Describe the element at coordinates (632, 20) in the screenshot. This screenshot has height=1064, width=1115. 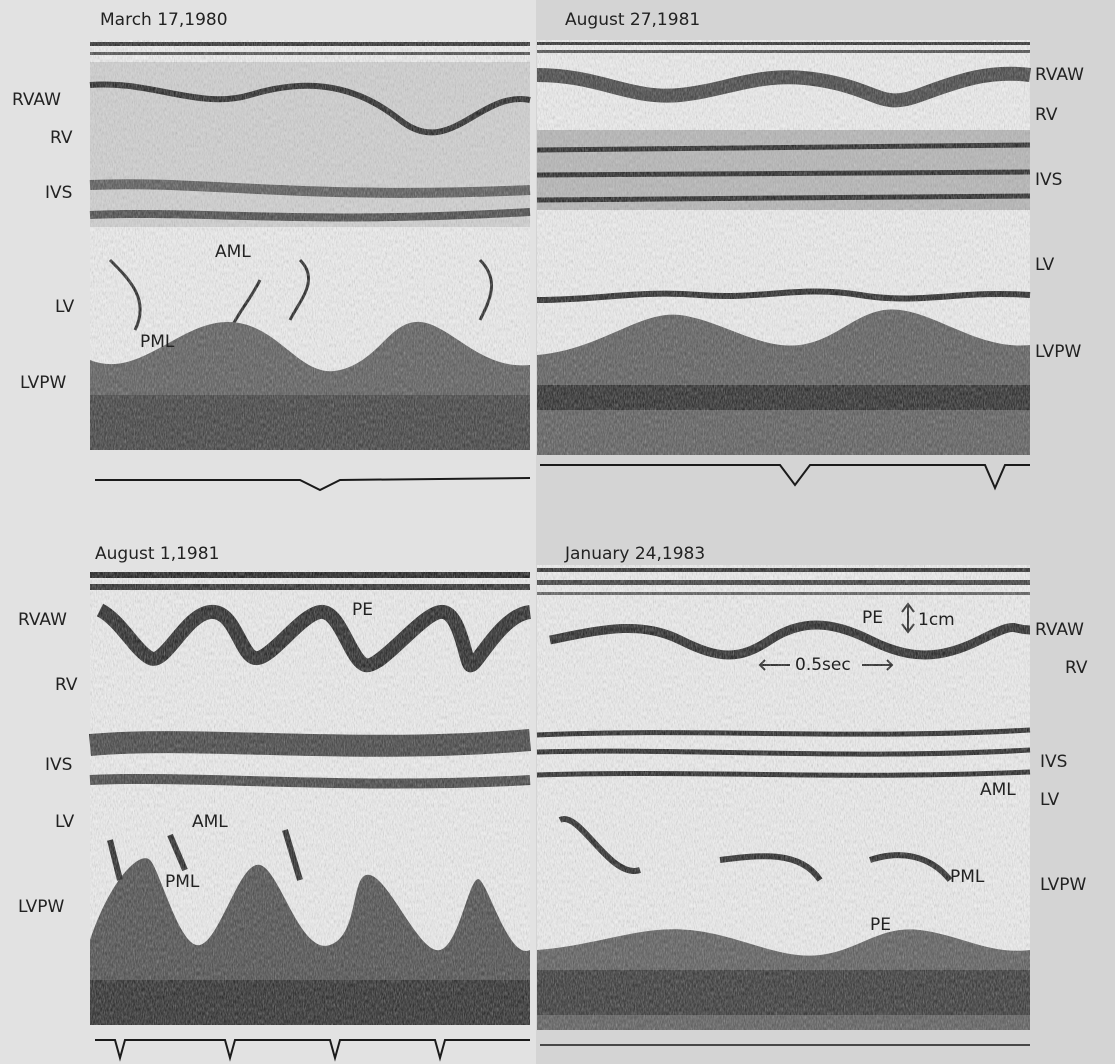
I see `panel-date: August 27,1981` at that location.